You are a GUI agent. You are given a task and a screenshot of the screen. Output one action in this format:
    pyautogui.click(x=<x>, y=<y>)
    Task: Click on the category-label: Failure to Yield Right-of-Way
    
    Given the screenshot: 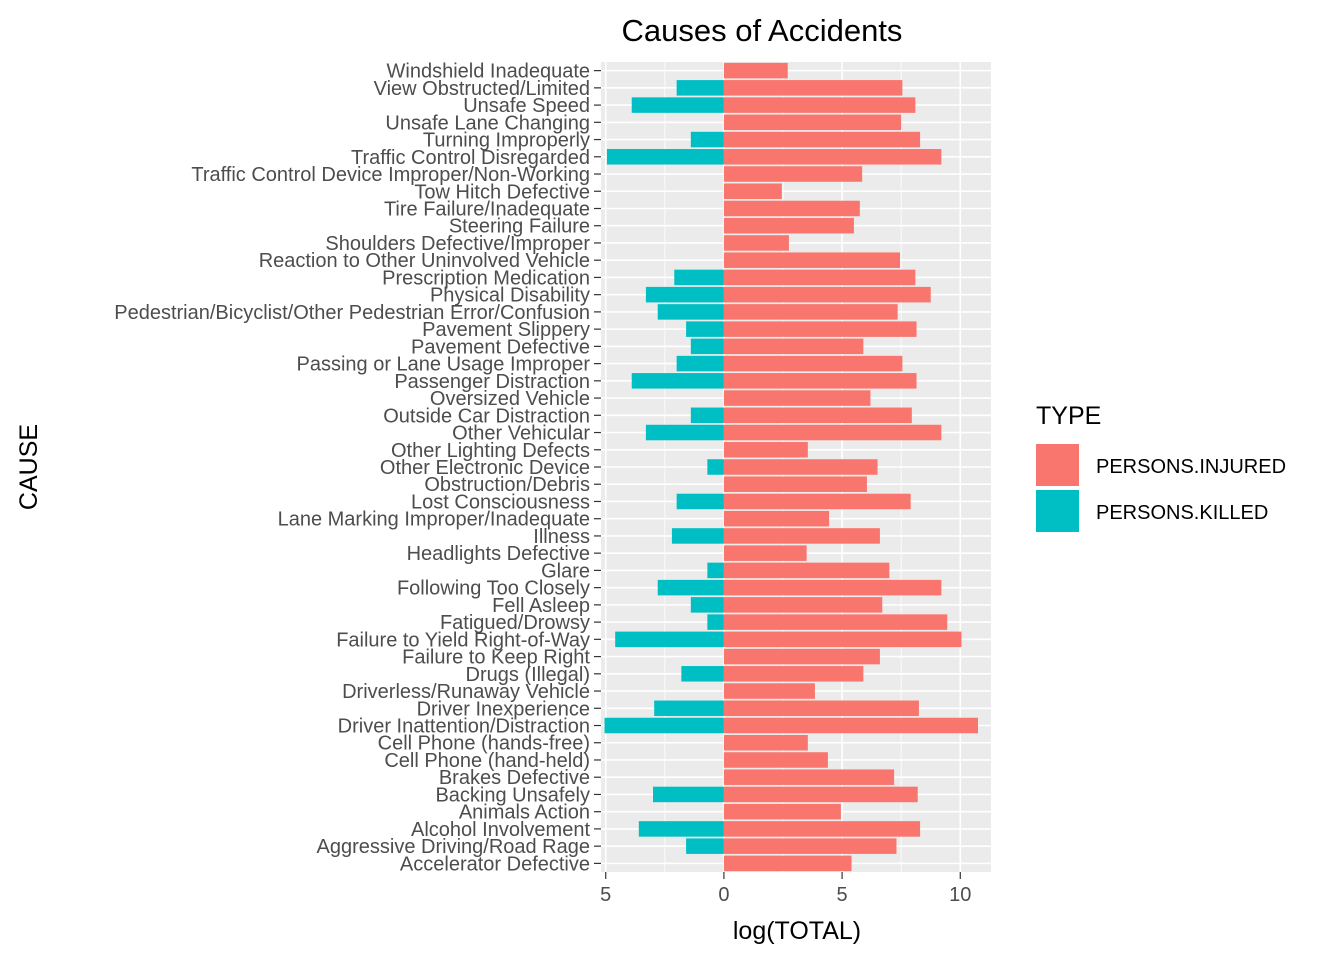 What is the action you would take?
    pyautogui.click(x=463, y=640)
    